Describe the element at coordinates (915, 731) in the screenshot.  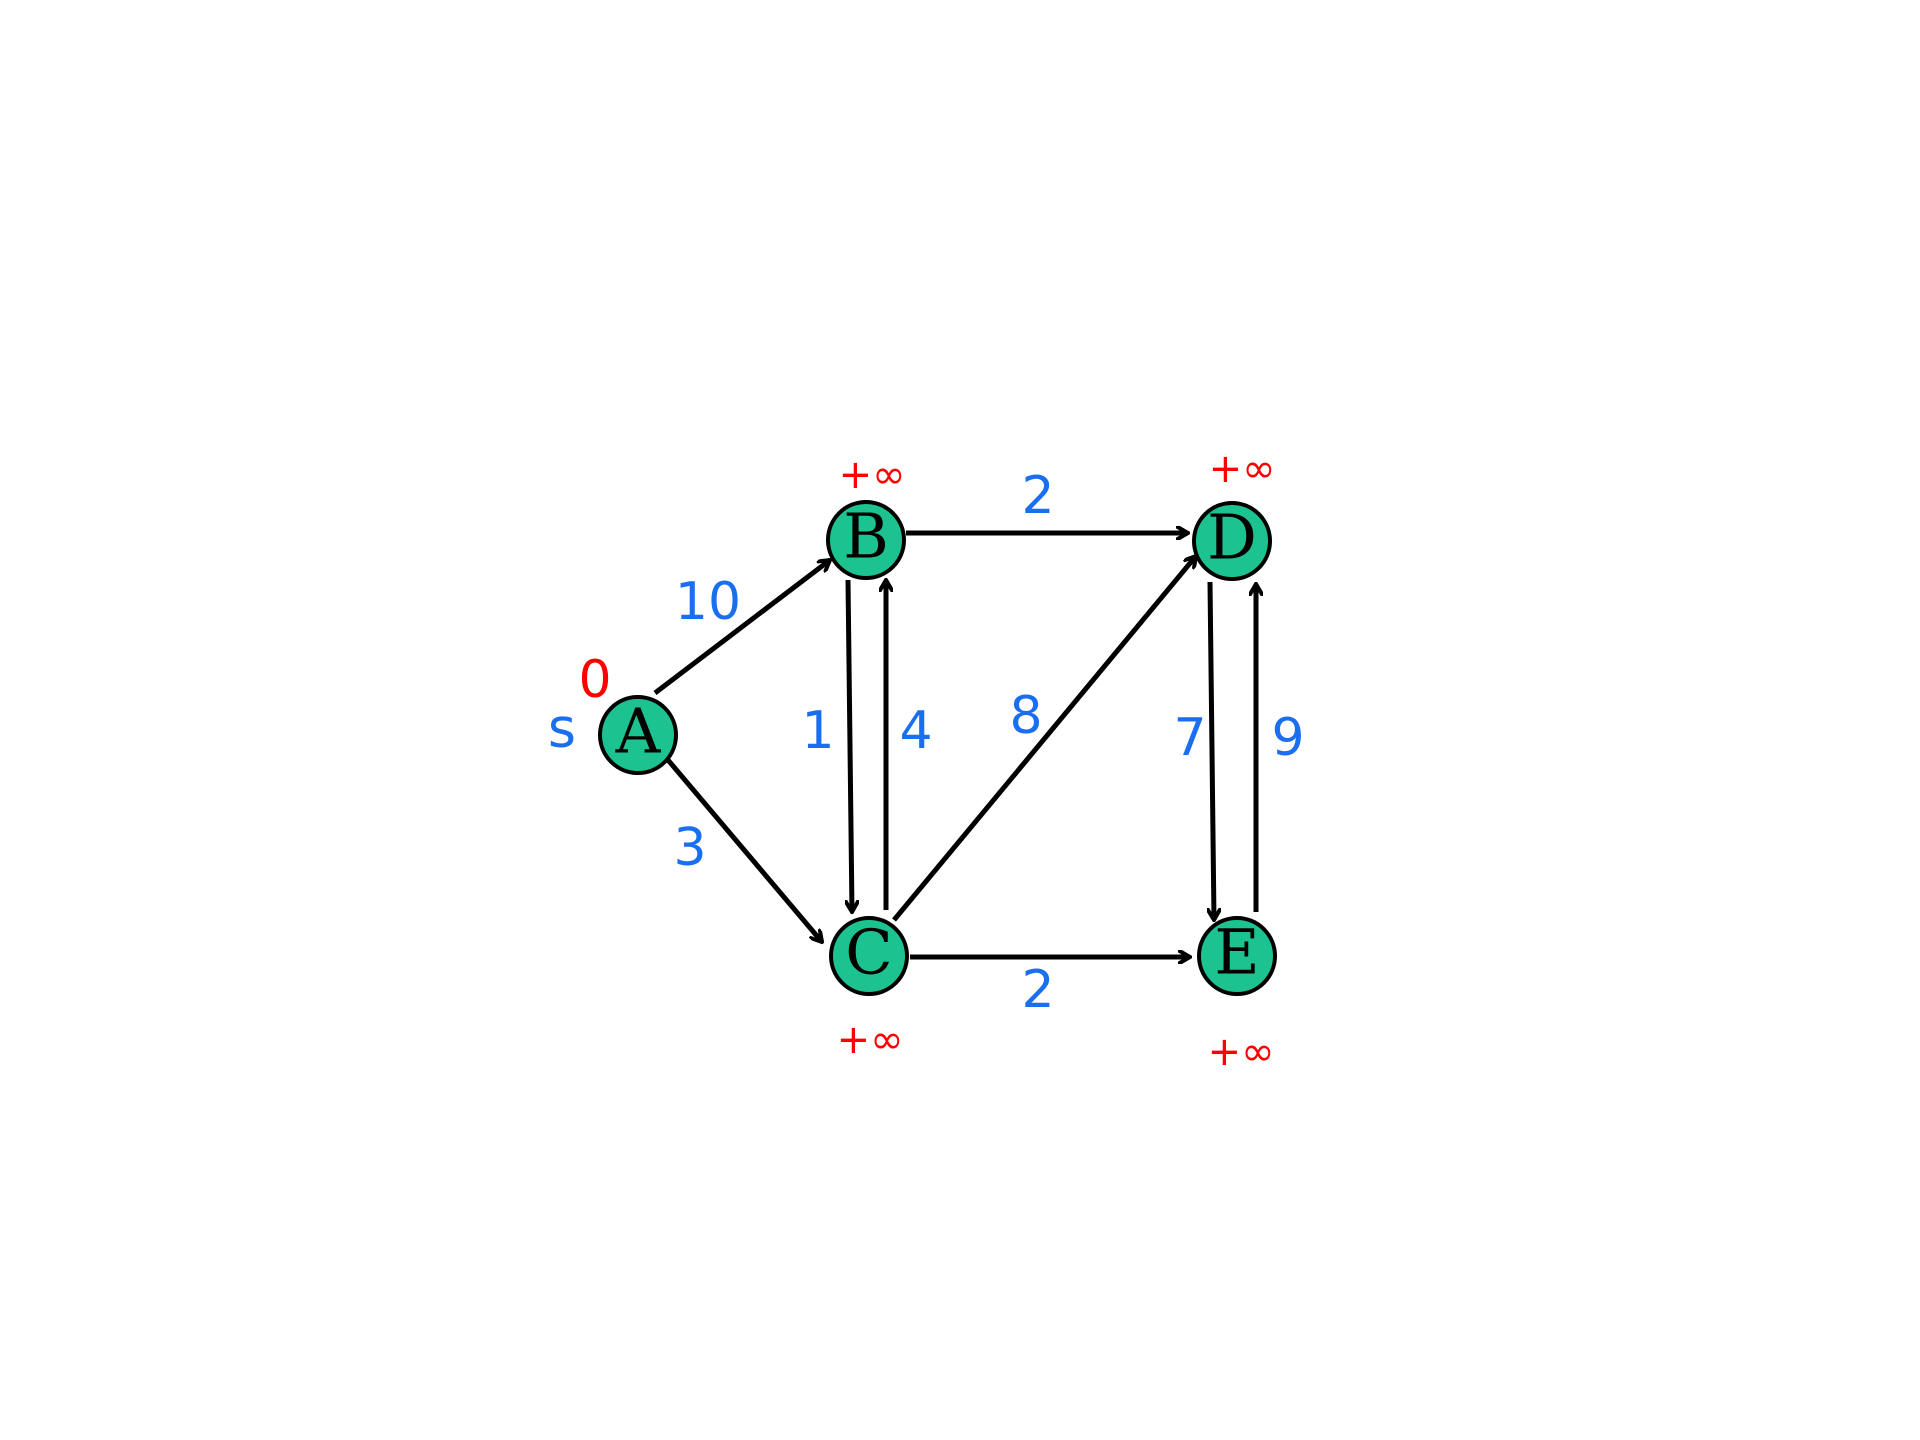
I see `weight-c-b: 4` at that location.